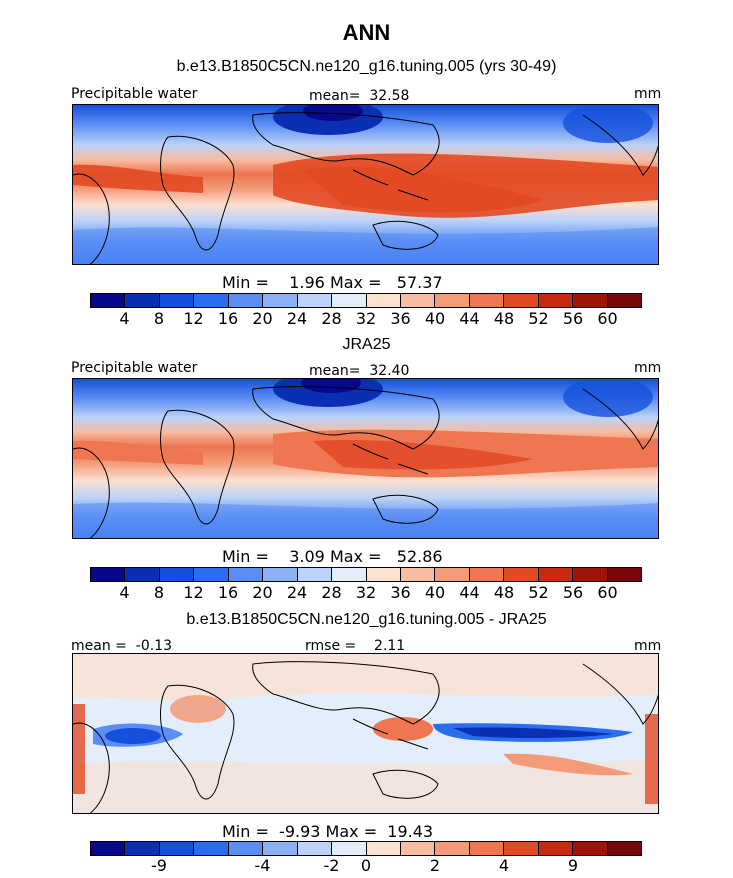 This screenshot has height=878, width=733. I want to click on colorbar-tick-label: 0, so click(366, 865).